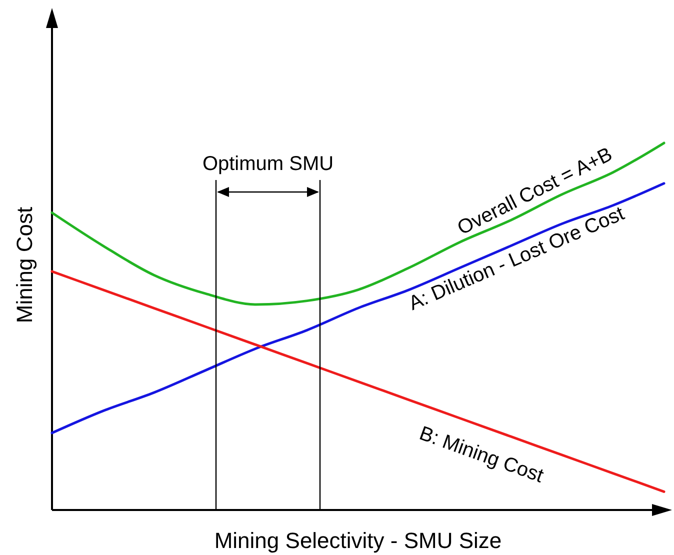 The width and height of the screenshot is (674, 555). I want to click on x-axis-title: Mining Selectivity - SMU Size, so click(358, 540).